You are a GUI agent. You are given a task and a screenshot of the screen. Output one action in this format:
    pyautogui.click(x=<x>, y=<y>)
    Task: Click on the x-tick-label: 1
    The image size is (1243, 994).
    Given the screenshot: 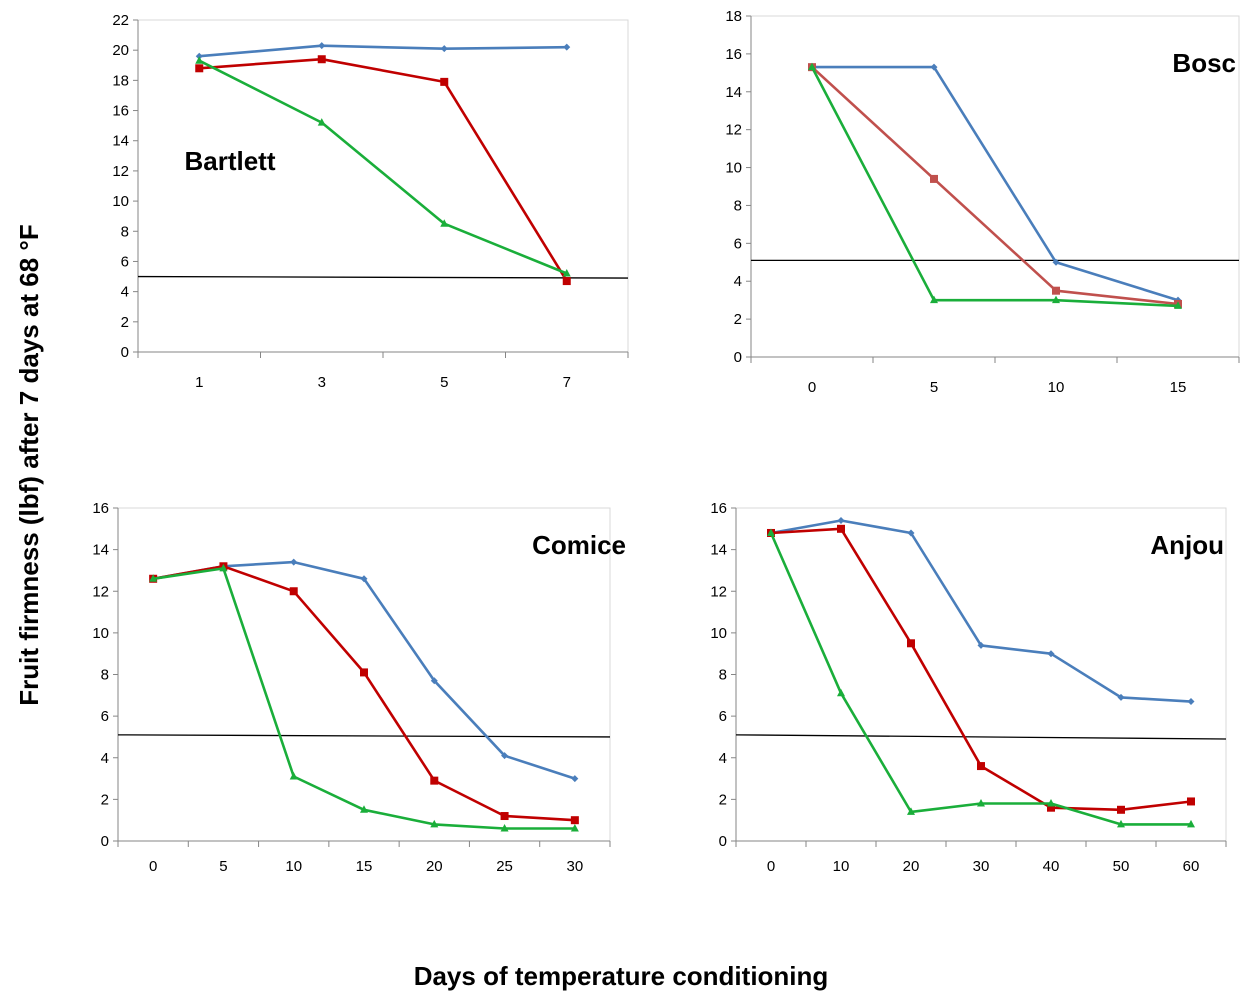 What is the action you would take?
    pyautogui.click(x=199, y=382)
    